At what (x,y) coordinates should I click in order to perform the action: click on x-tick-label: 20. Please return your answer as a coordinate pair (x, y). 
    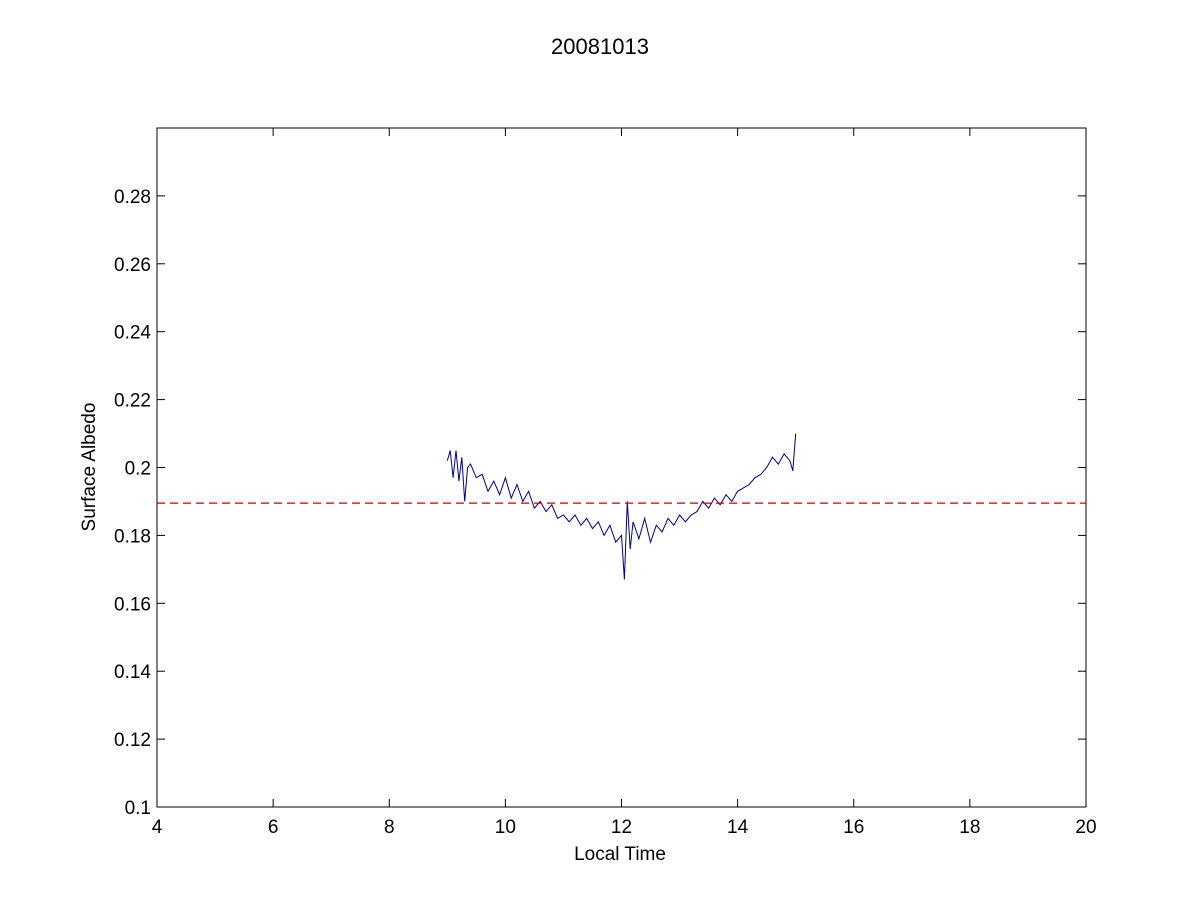
    Looking at the image, I should click on (1085, 827).